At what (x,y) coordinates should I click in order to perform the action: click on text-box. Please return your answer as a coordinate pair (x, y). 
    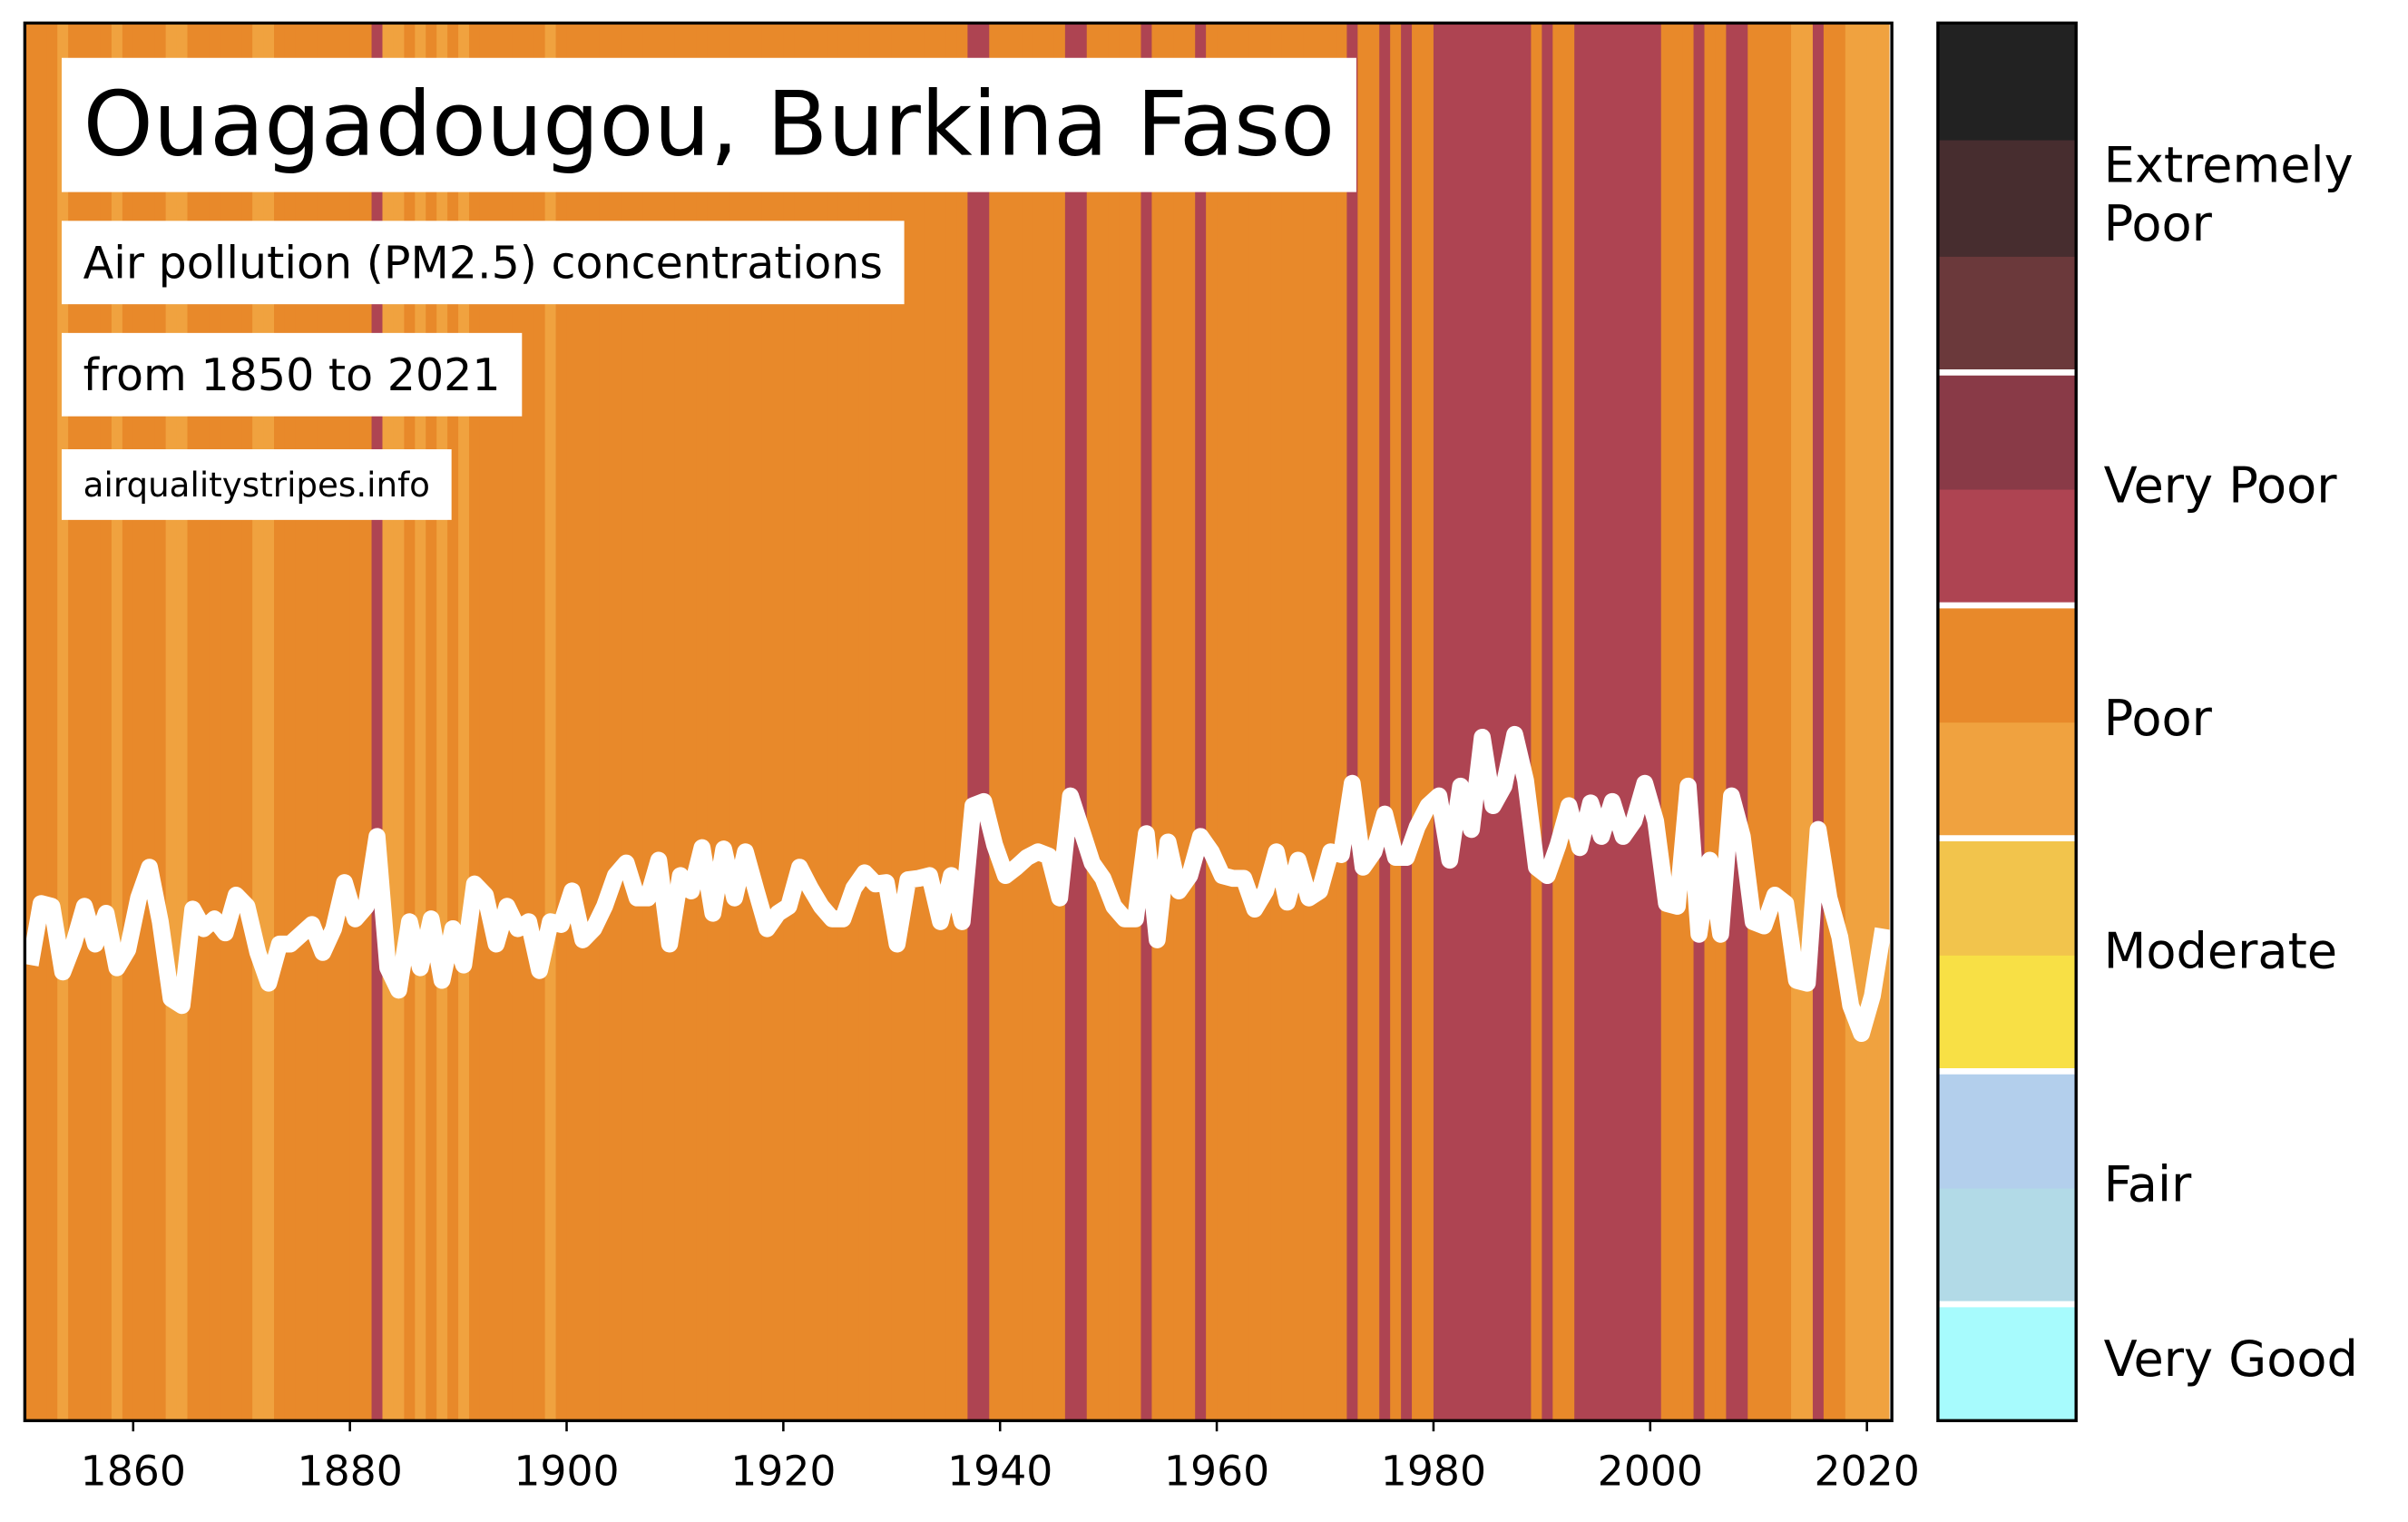
    Looking at the image, I should click on (257, 485).